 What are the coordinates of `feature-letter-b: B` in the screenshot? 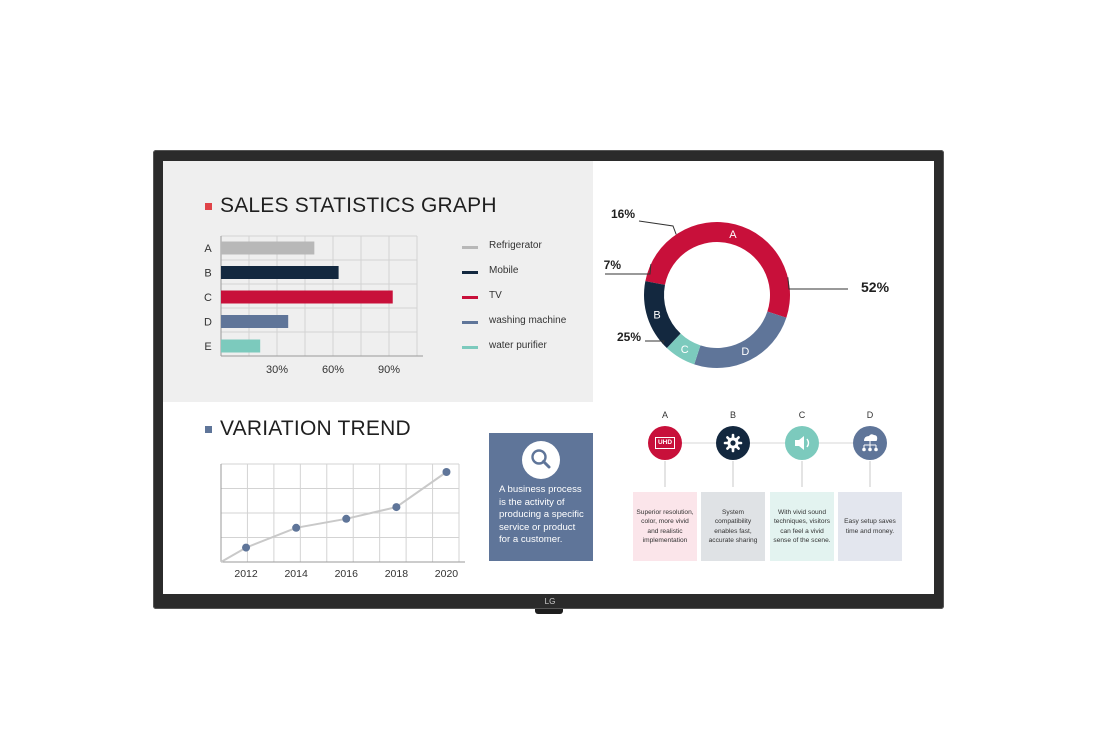 It's located at (732, 415).